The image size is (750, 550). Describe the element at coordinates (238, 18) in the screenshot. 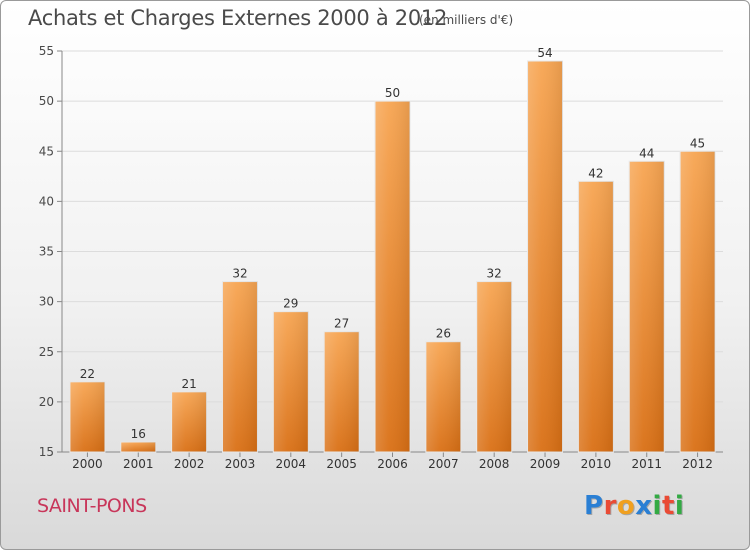

I see `chart-title: Achats et Charges Externes 2000 à 2012` at that location.